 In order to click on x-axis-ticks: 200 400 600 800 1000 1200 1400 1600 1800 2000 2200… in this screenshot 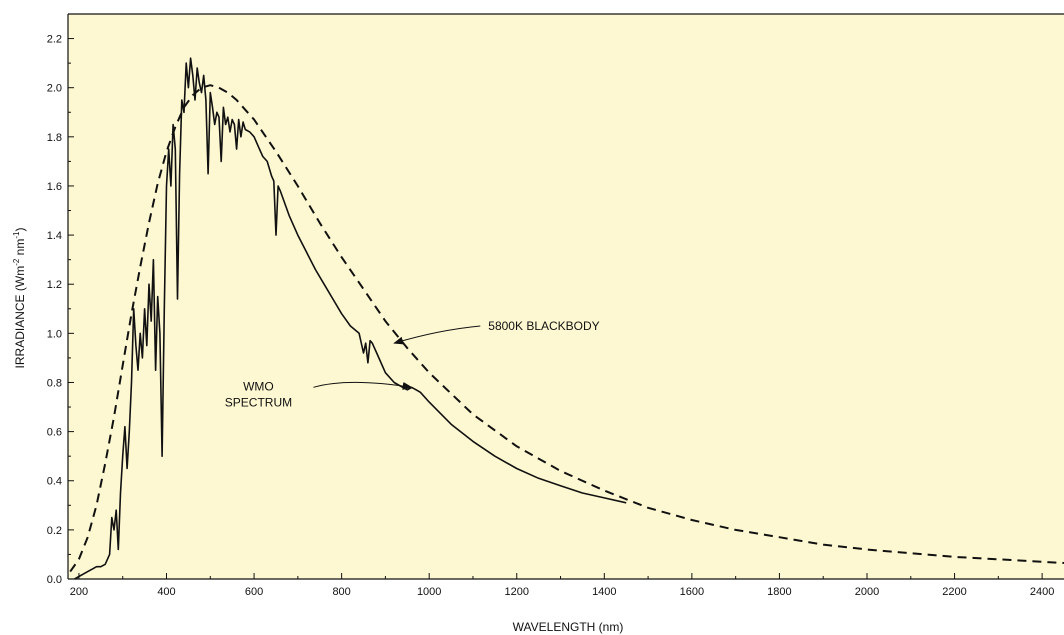, I will do `click(562, 585)`.